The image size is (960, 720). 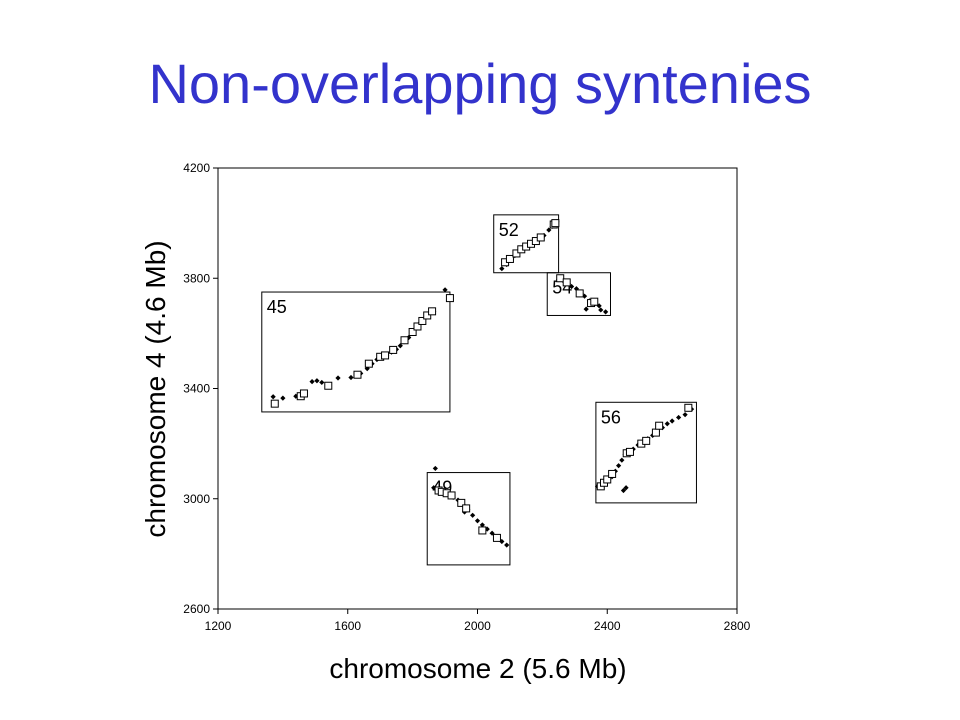 What do you see at coordinates (737, 626) in the screenshot?
I see `x-tick-label: 2800` at bounding box center [737, 626].